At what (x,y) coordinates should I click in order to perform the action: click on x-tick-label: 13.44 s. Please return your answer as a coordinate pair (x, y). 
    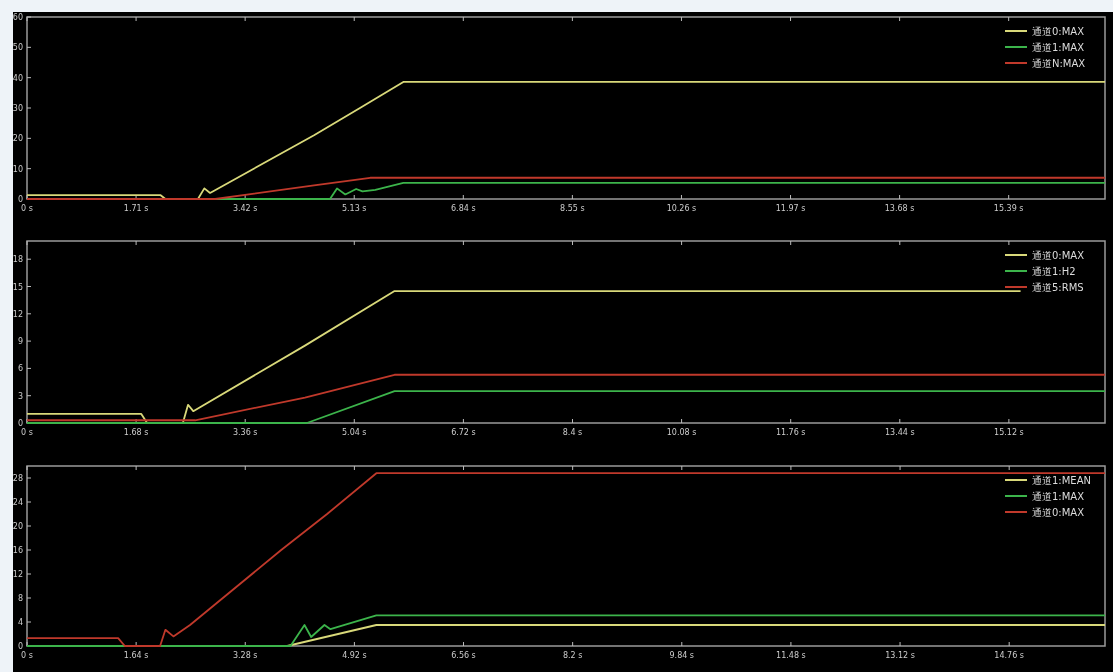
    Looking at the image, I should click on (899, 432).